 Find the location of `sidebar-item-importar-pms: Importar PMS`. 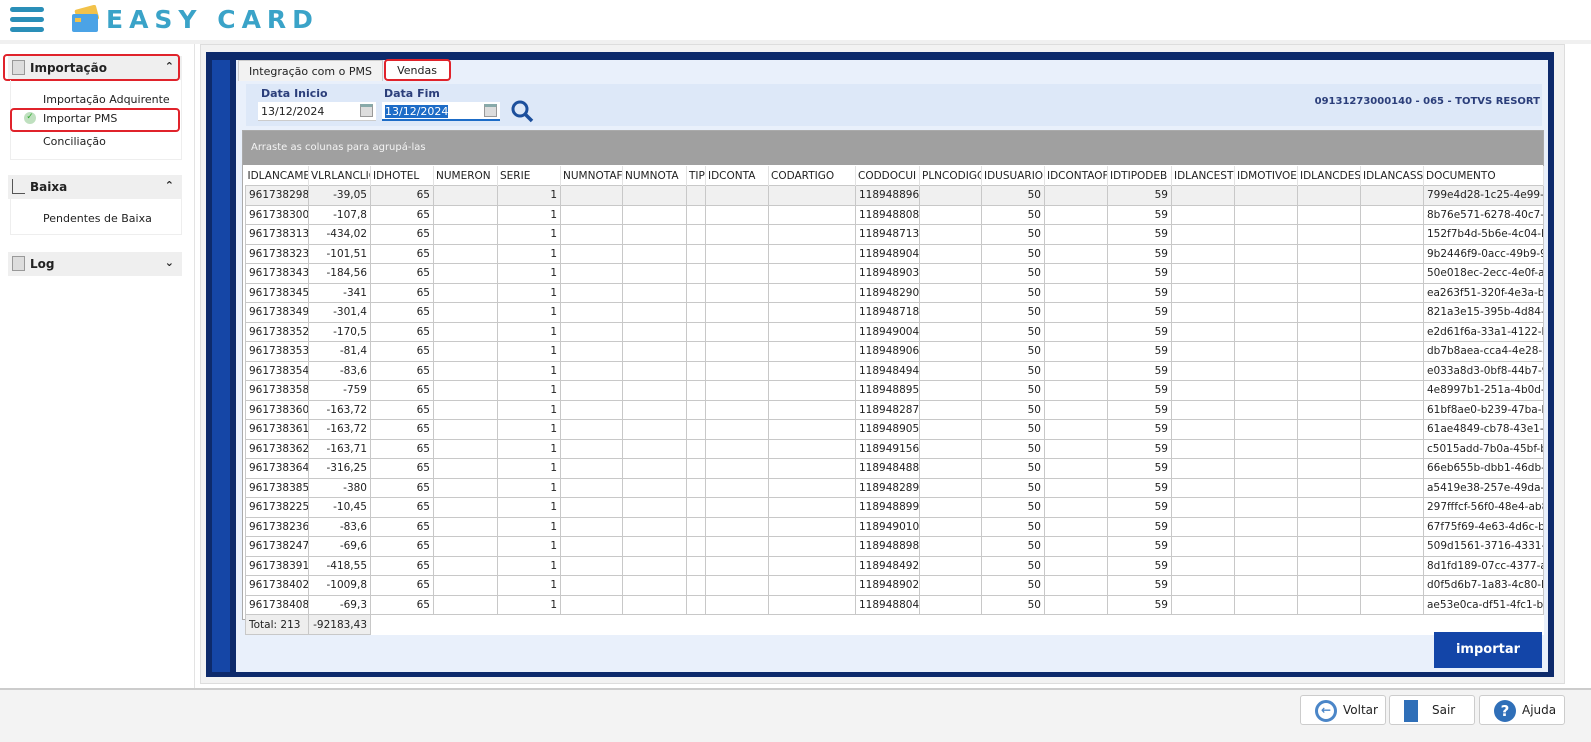

sidebar-item-importar-pms: Importar PMS is located at coordinates (80, 118).